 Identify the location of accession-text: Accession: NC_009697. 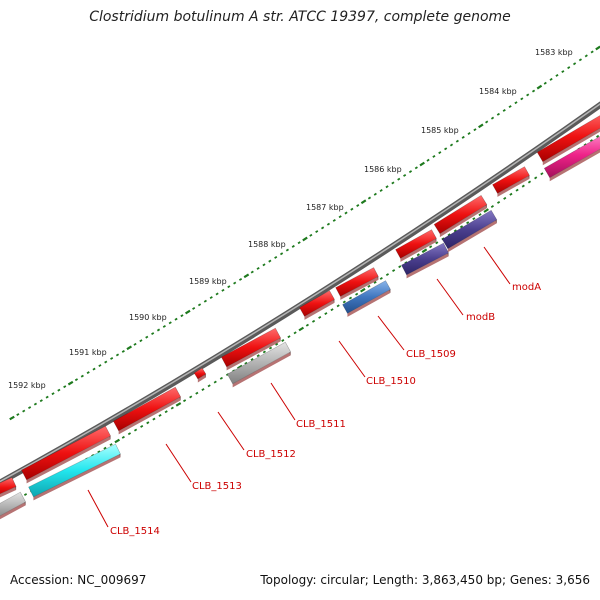
(78, 580).